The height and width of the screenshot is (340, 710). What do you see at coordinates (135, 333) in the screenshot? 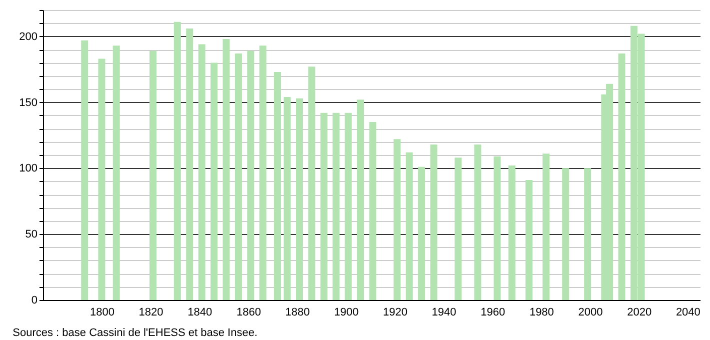
I see `source-note: Sources : base Cassini de l'EHESS et base Insee.` at bounding box center [135, 333].